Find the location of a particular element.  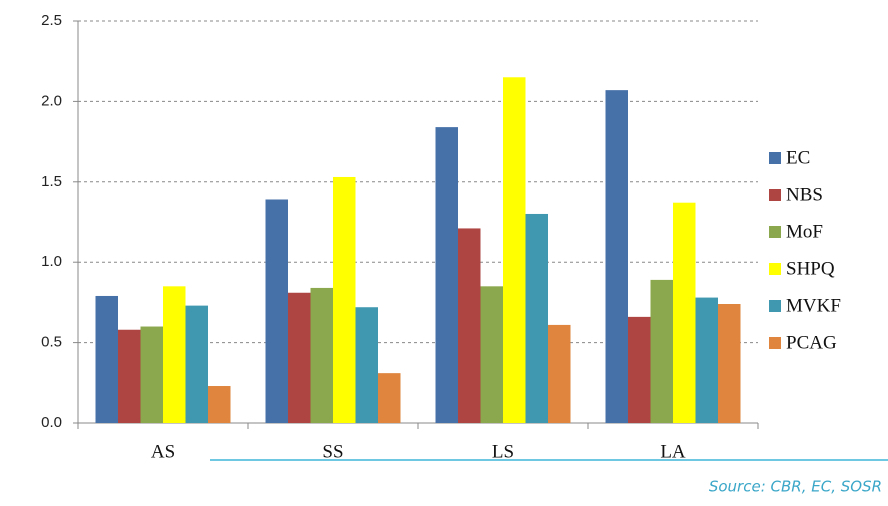

x-tick-label: AS is located at coordinates (163, 451).